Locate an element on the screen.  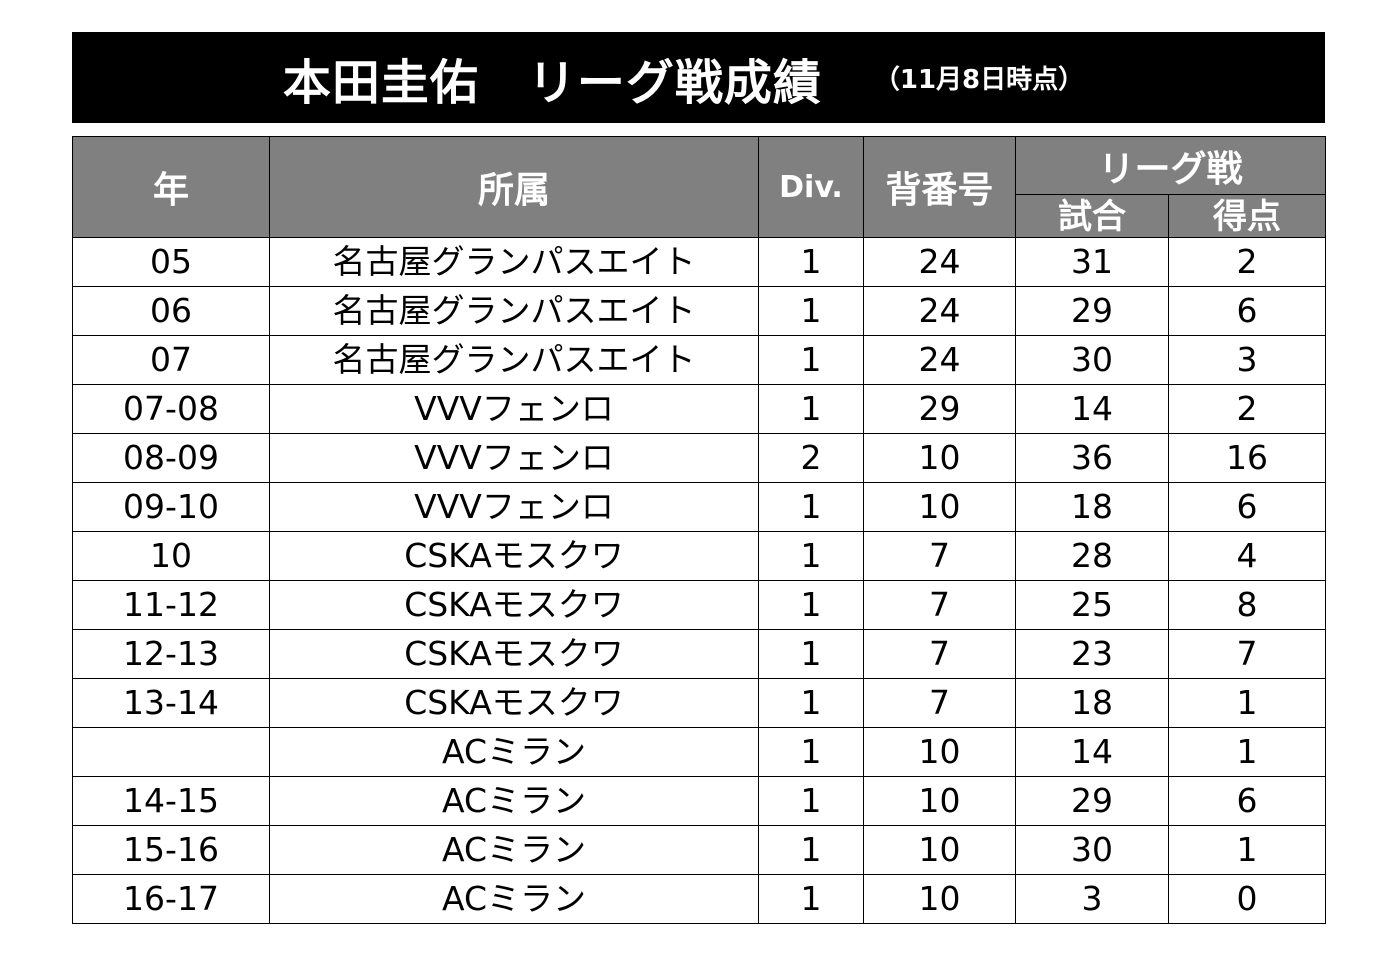
cell-division: 2 is located at coordinates (811, 458).